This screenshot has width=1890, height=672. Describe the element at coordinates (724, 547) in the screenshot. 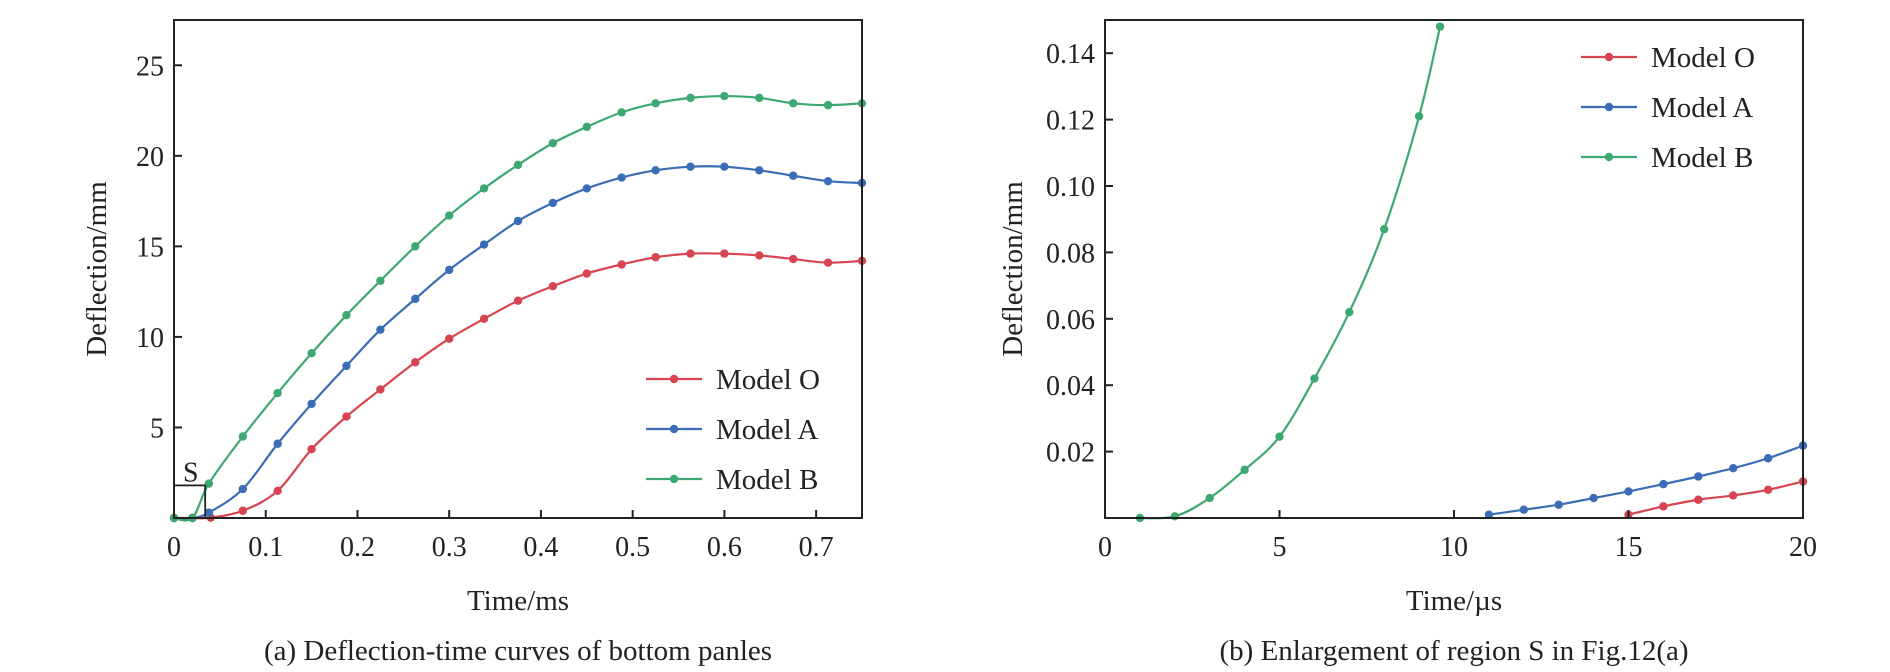

I see `x-tick-label: 0.6` at that location.